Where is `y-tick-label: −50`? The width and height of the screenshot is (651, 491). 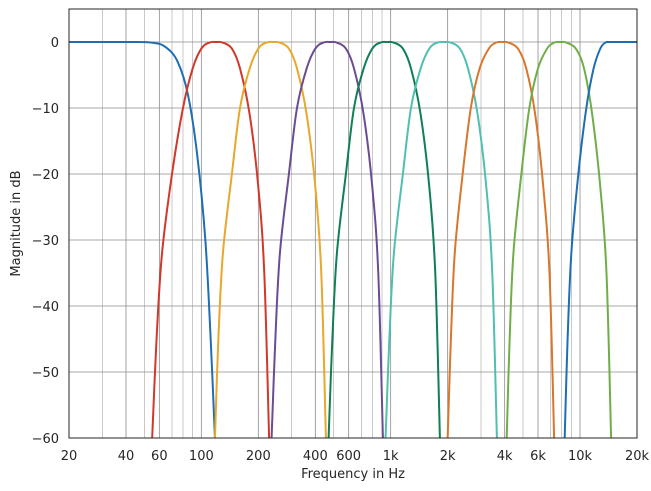
y-tick-label: −50 is located at coordinates (45, 373).